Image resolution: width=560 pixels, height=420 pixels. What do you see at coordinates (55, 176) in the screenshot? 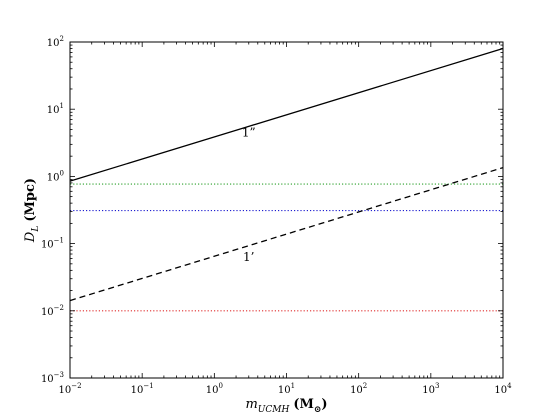
I see `y-tick-label-3: 10⁰` at bounding box center [55, 176].